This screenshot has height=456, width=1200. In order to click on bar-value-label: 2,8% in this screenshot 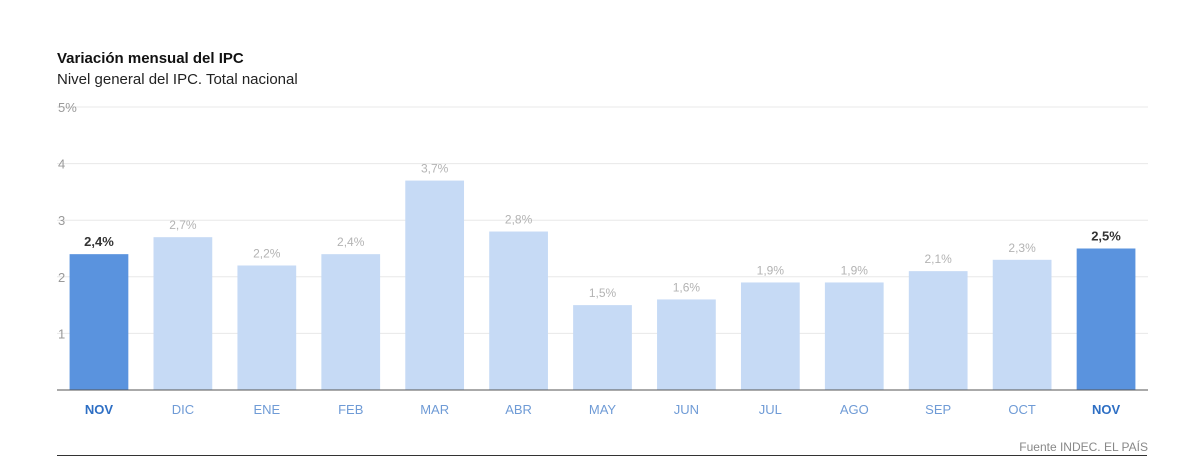, I will do `click(519, 220)`.